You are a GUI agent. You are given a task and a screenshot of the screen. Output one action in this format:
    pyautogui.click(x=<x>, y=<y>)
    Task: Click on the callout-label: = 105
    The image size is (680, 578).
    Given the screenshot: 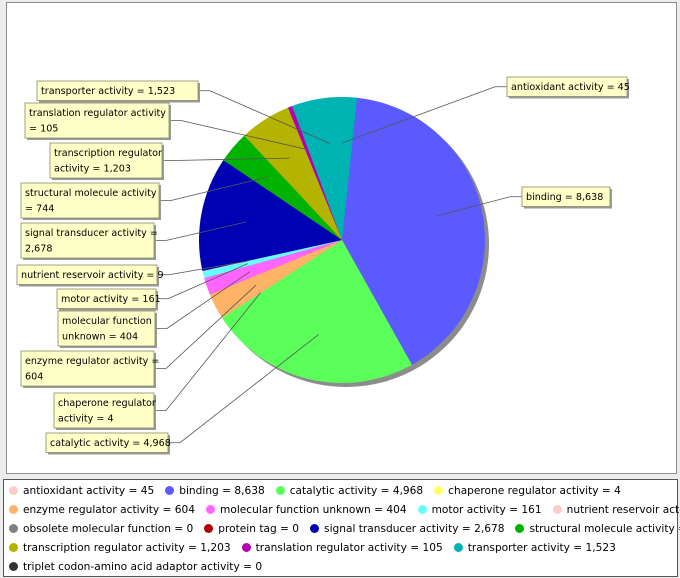 What is the action you would take?
    pyautogui.click(x=43, y=129)
    